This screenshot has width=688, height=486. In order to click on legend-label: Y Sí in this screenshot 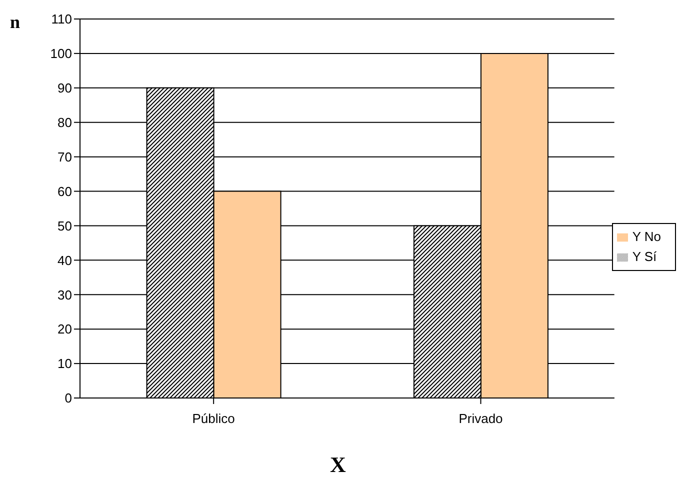, I will do `click(644, 256)`.